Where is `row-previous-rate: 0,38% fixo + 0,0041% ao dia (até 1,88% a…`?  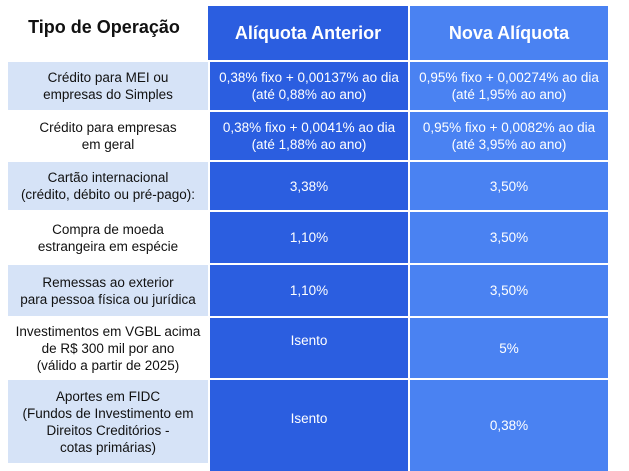
row-previous-rate: 0,38% fixo + 0,0041% ao dia (até 1,88% a… is located at coordinates (309, 136).